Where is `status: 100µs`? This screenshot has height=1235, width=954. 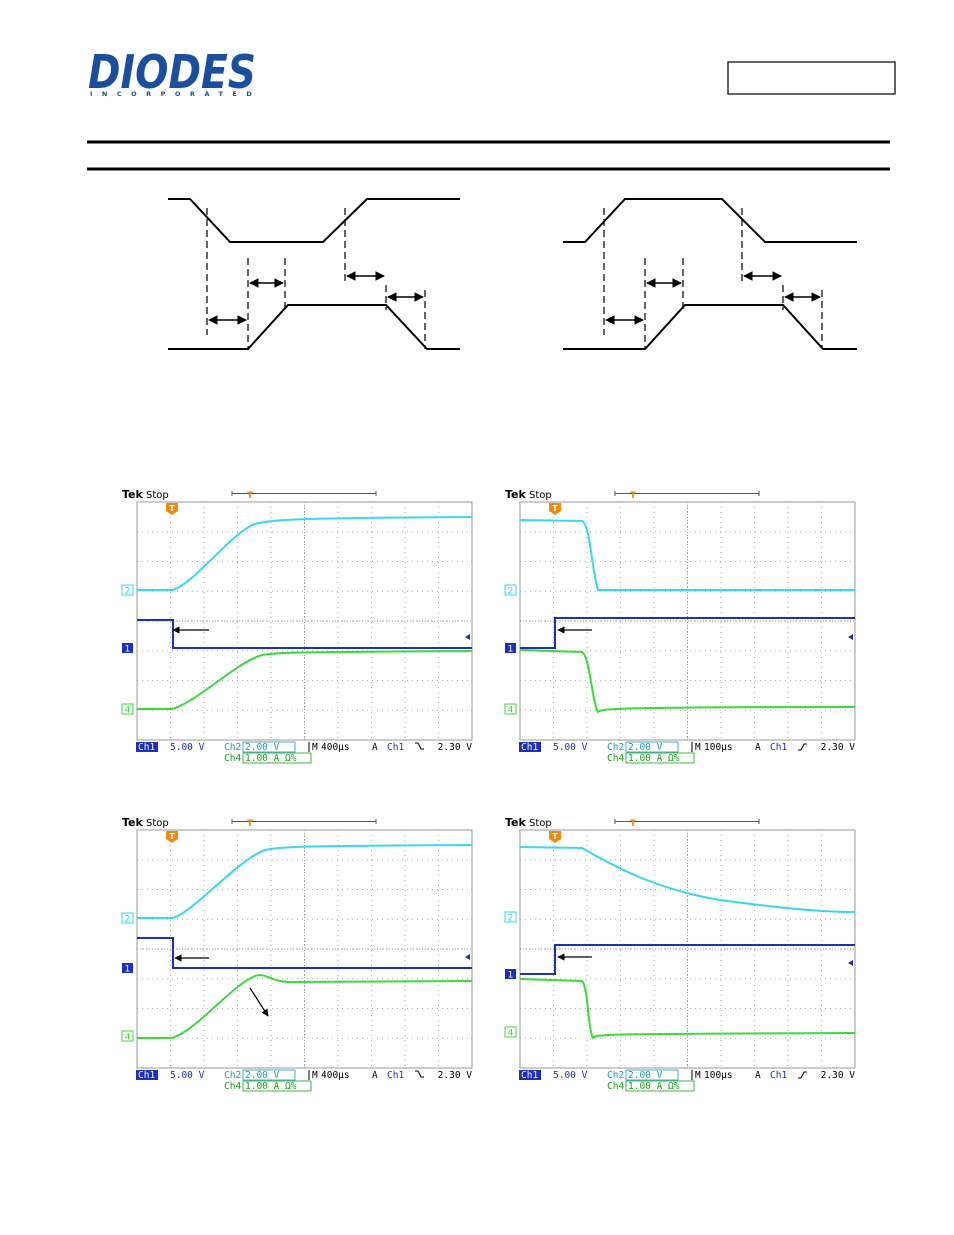 status: 100µs is located at coordinates (718, 747).